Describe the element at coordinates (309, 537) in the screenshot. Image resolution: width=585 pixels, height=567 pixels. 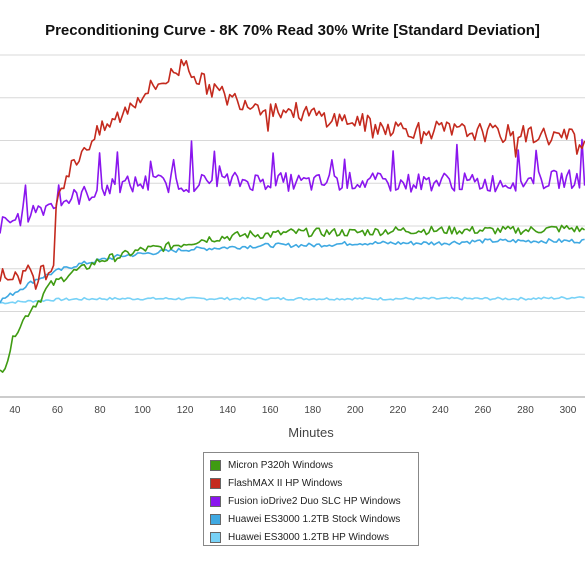
I see `legend-label: Huawei ES3000 1.2TB HP Windows` at that location.